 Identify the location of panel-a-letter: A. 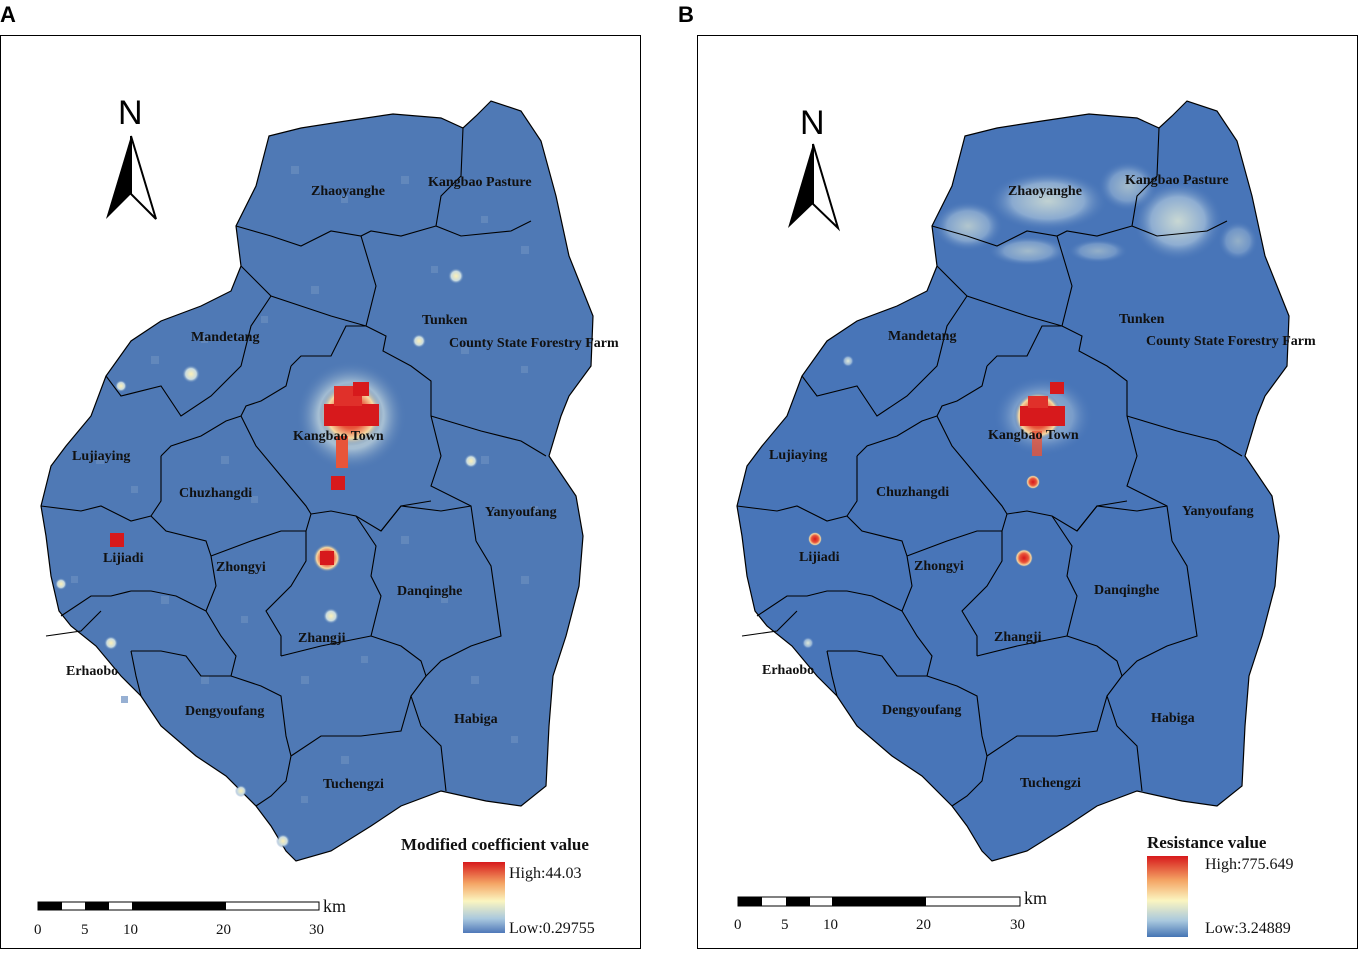
(8, 14).